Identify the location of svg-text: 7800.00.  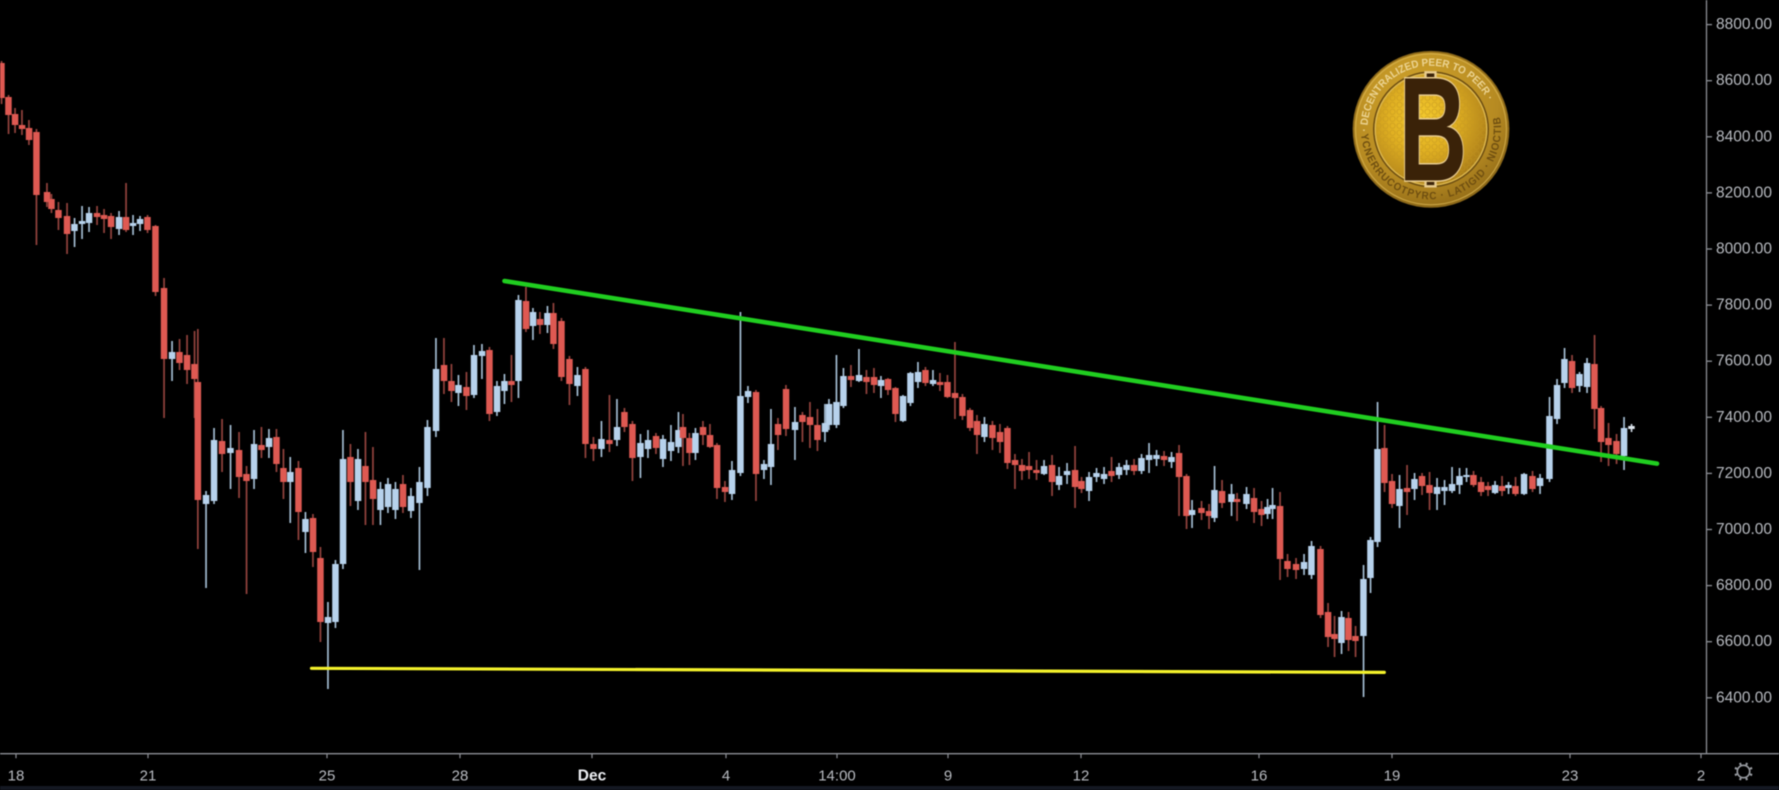
(1744, 305).